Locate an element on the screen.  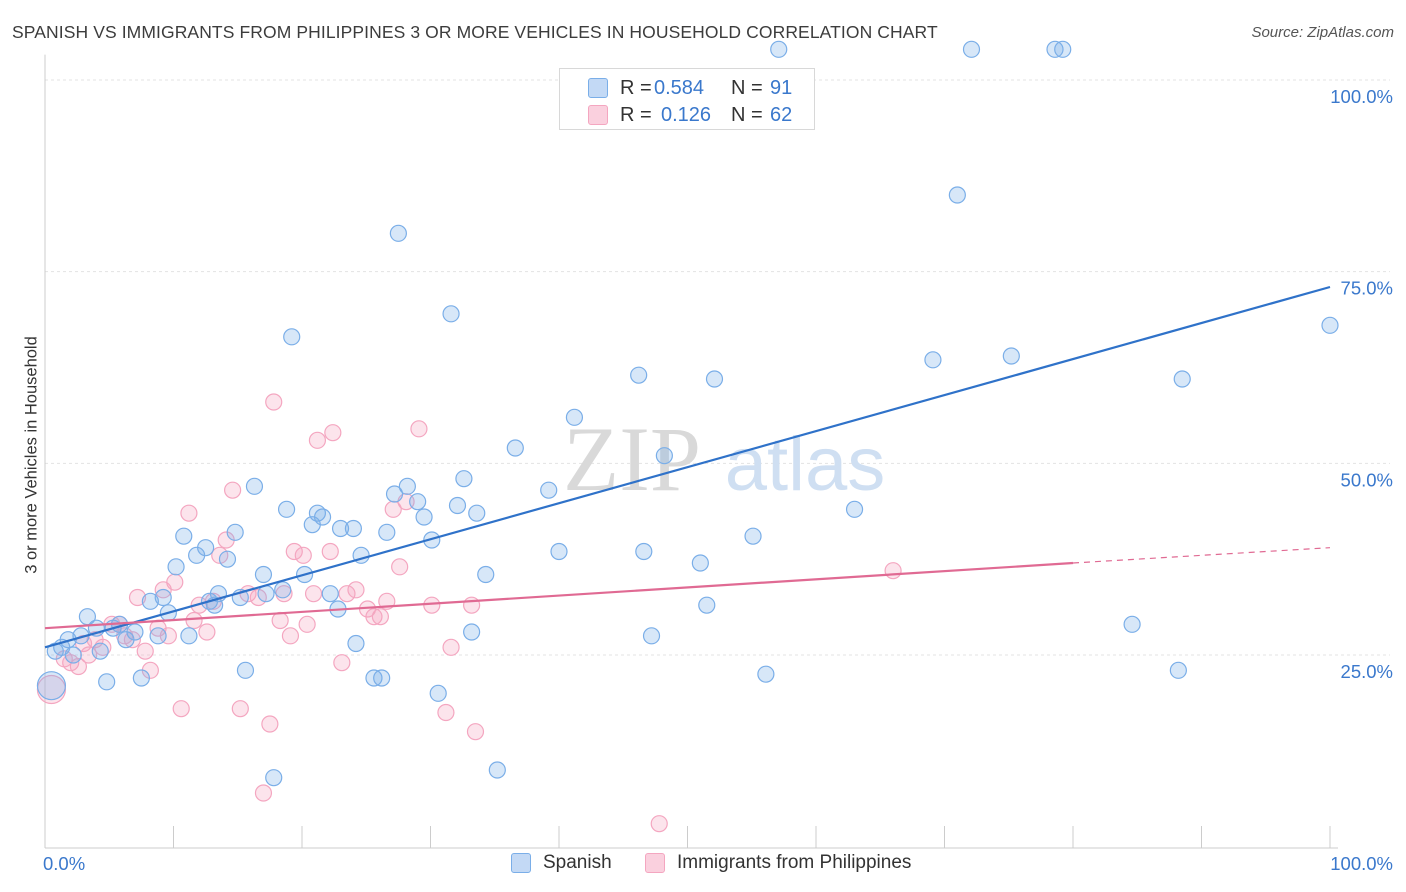
y-tick-label: 50.0% is located at coordinates (1367, 479).